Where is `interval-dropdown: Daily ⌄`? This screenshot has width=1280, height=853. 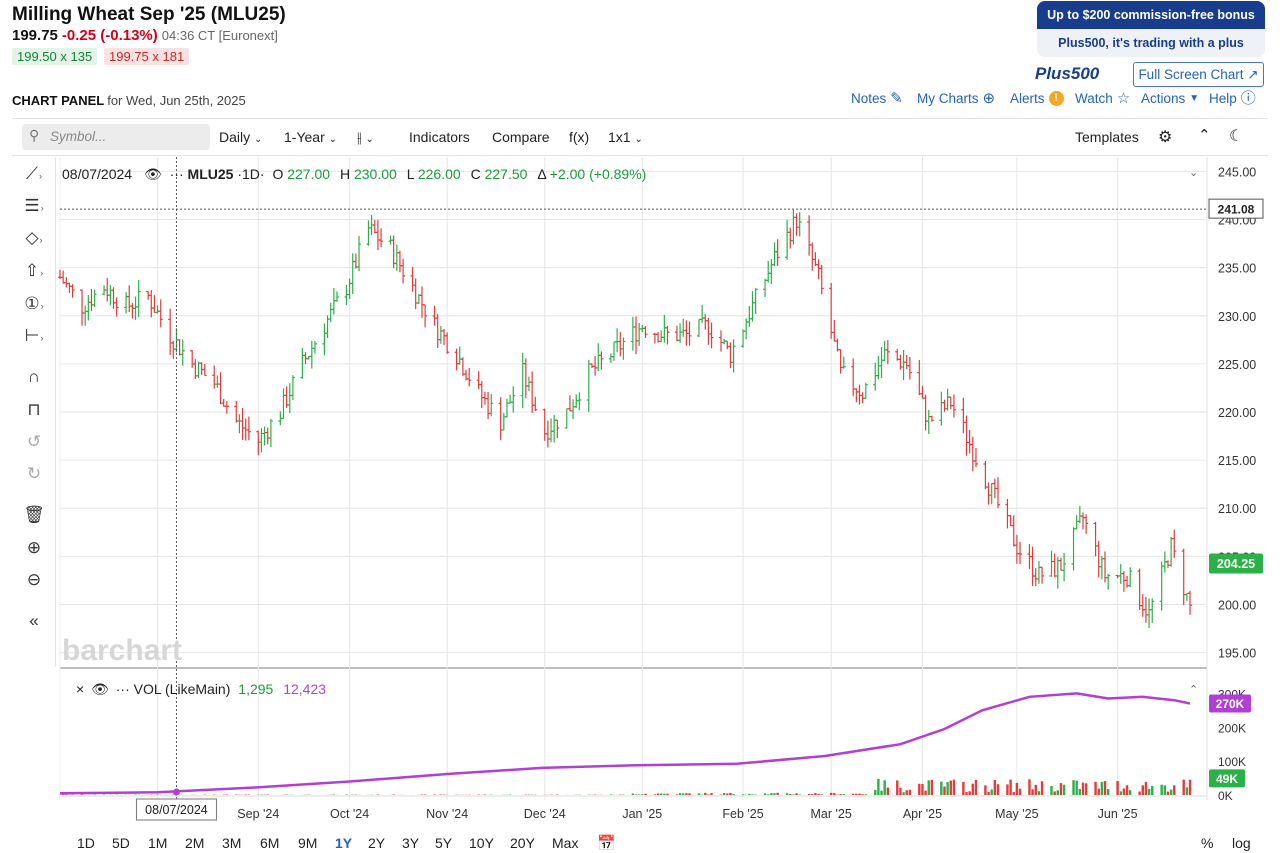
interval-dropdown: Daily ⌄ is located at coordinates (241, 137).